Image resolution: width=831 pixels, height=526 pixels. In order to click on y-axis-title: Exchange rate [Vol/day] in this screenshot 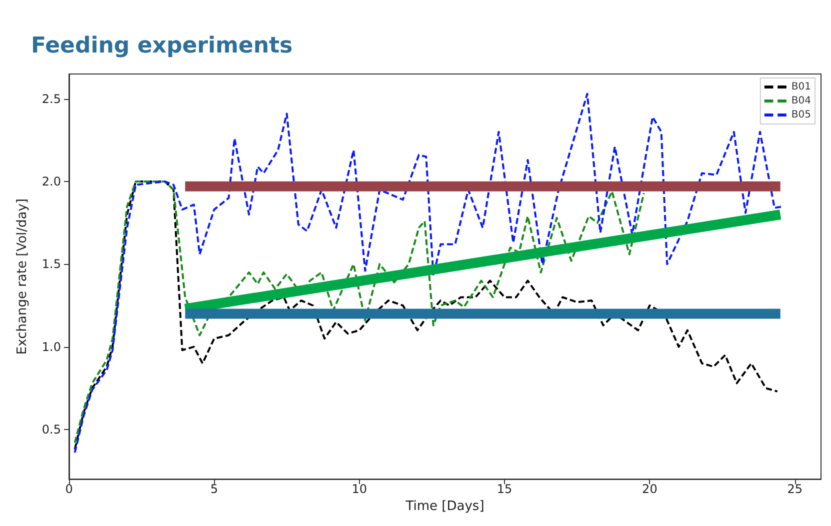, I will do `click(22, 276)`.